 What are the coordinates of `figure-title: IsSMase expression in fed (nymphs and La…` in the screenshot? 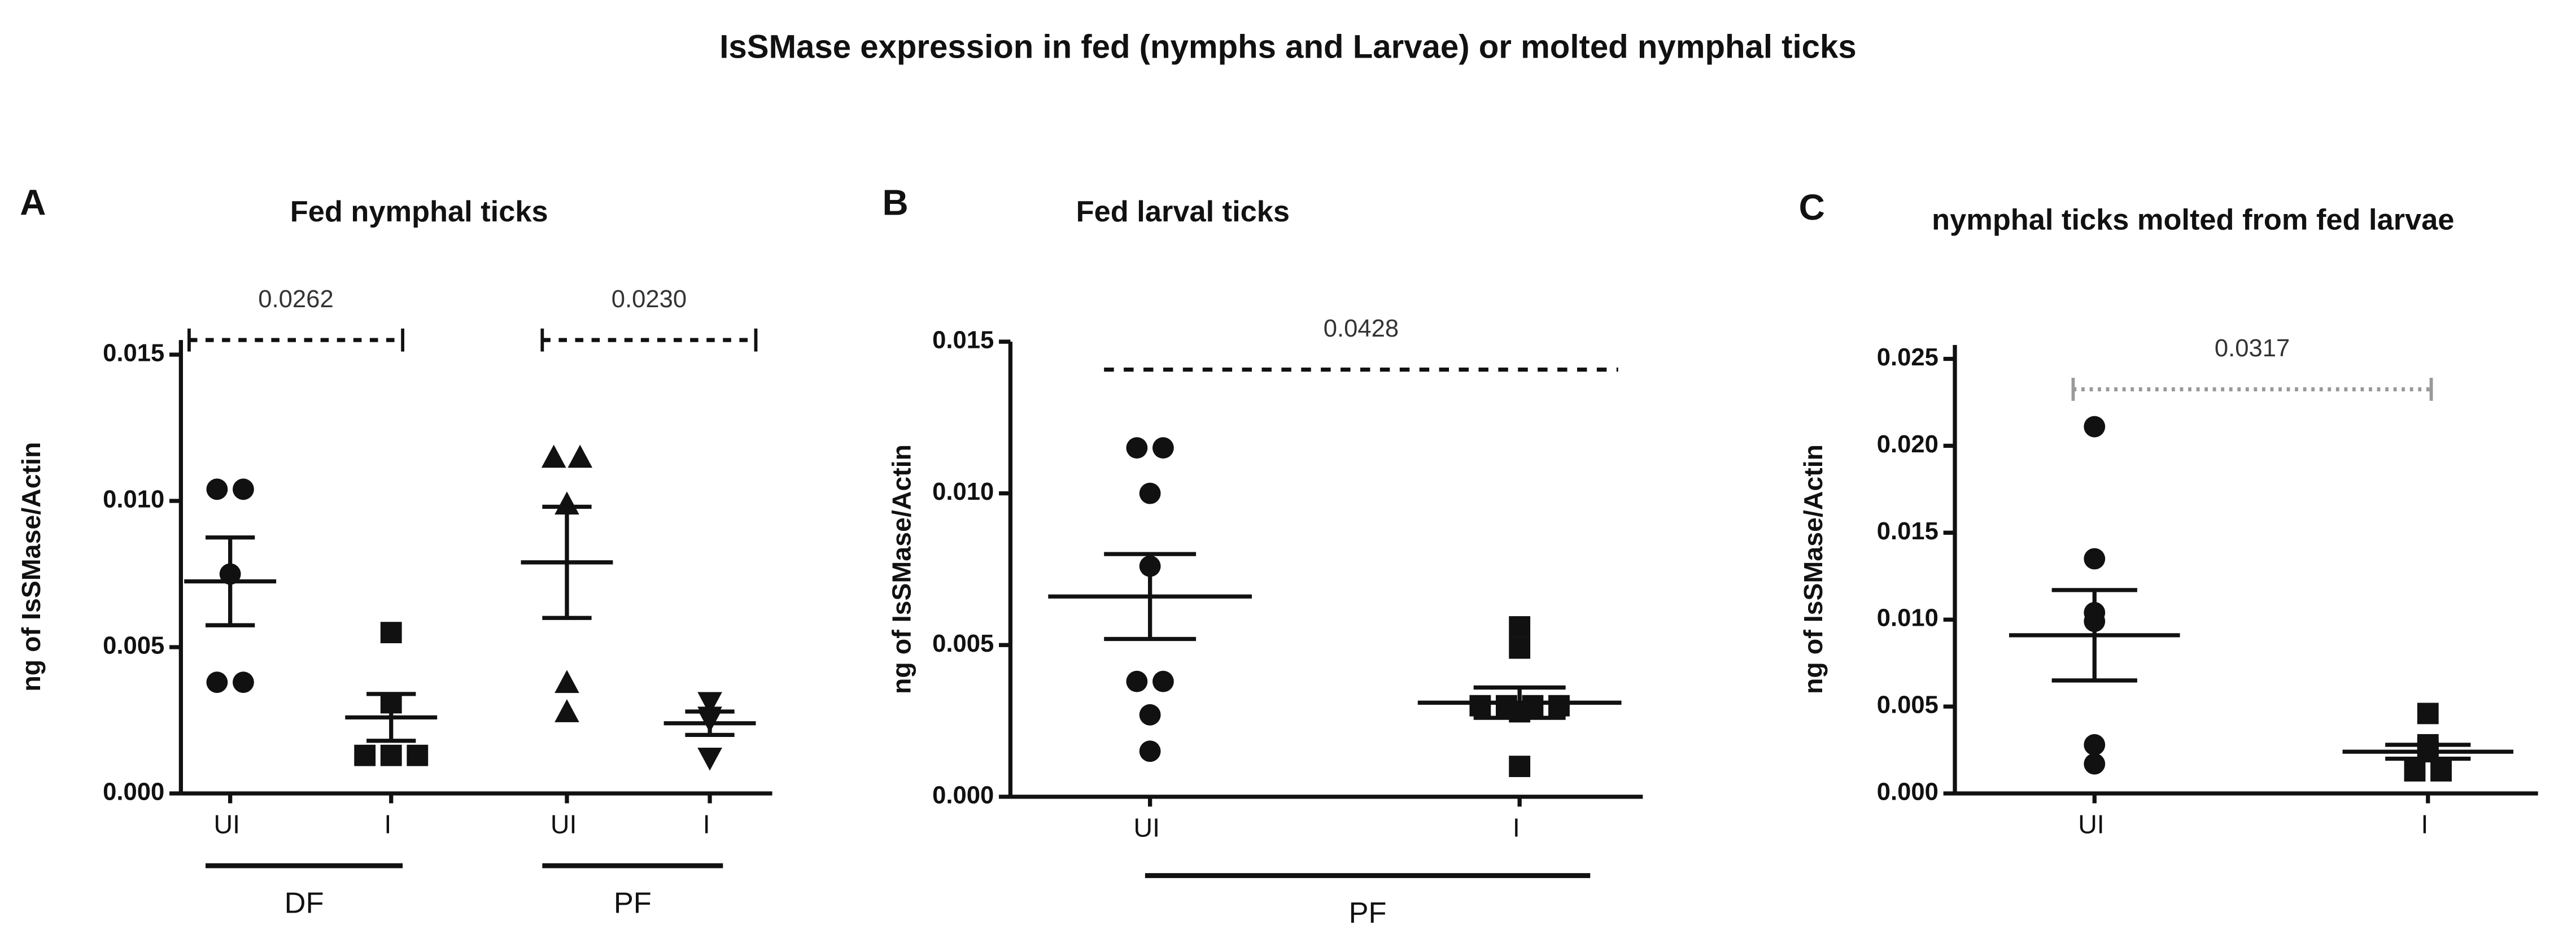 It's located at (1288, 47).